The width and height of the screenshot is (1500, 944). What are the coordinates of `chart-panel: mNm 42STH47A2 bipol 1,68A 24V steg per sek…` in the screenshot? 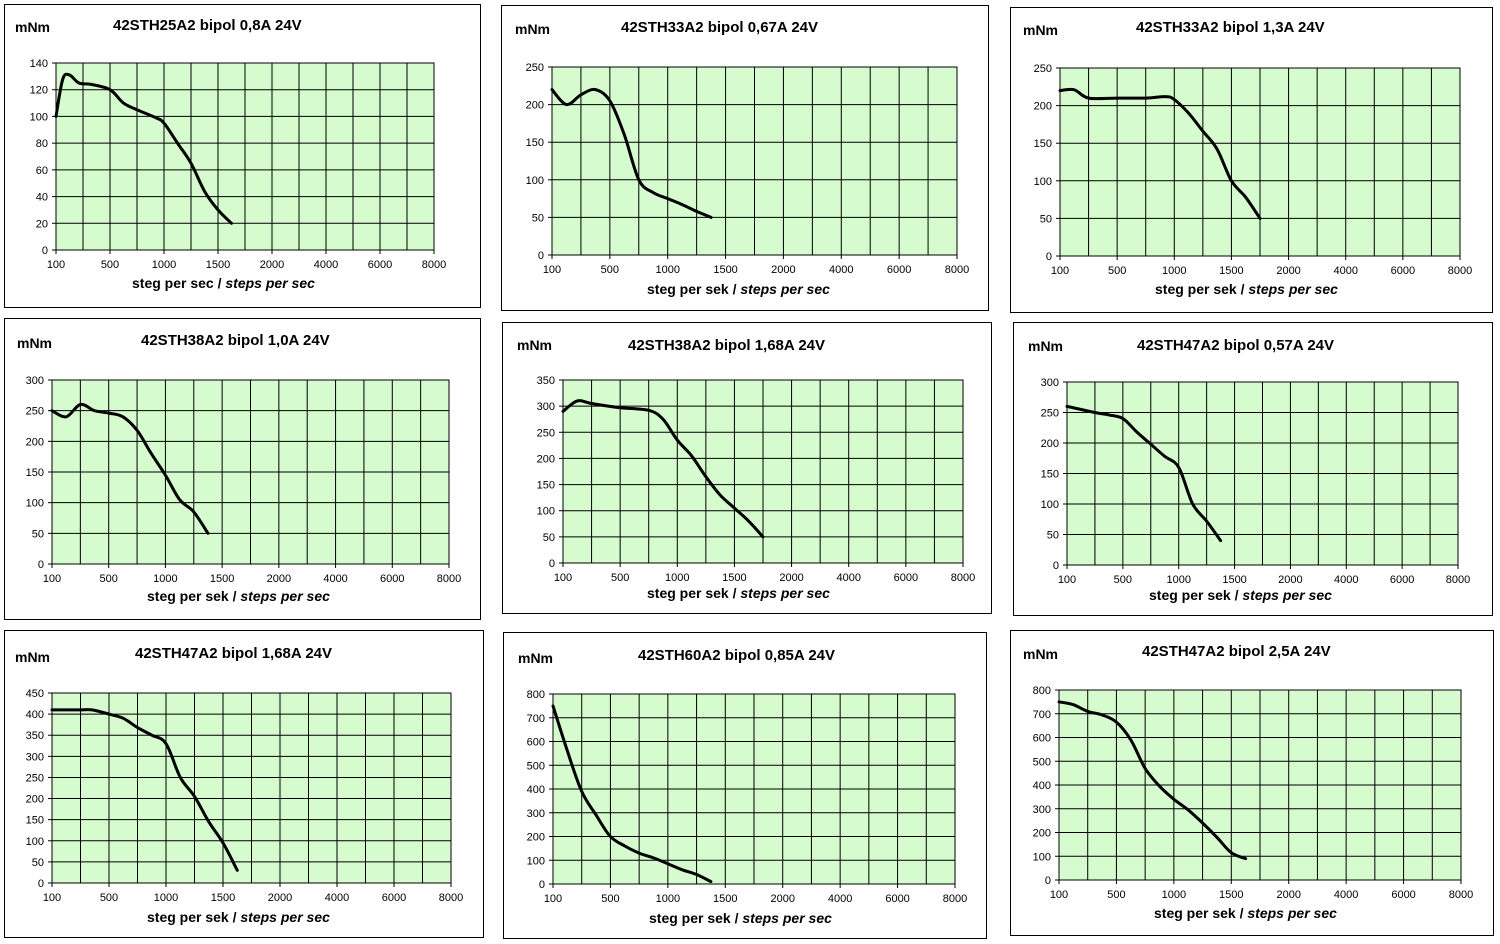 It's located at (244, 784).